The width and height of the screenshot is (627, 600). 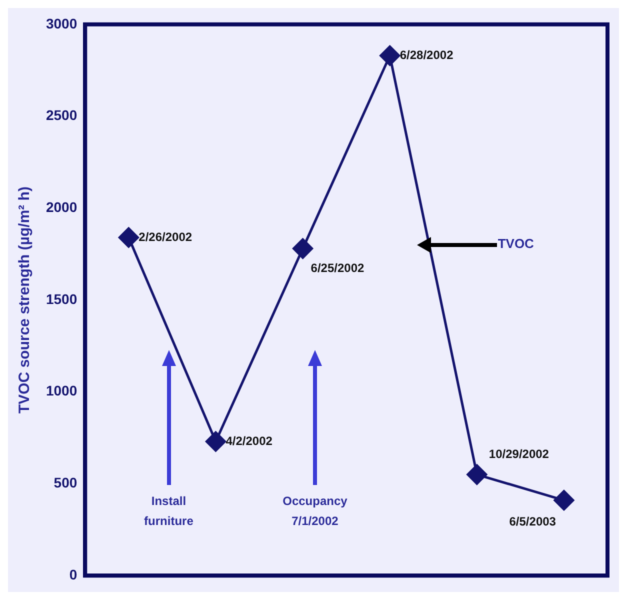 I want to click on annotation: Install furniture, so click(x=168, y=511).